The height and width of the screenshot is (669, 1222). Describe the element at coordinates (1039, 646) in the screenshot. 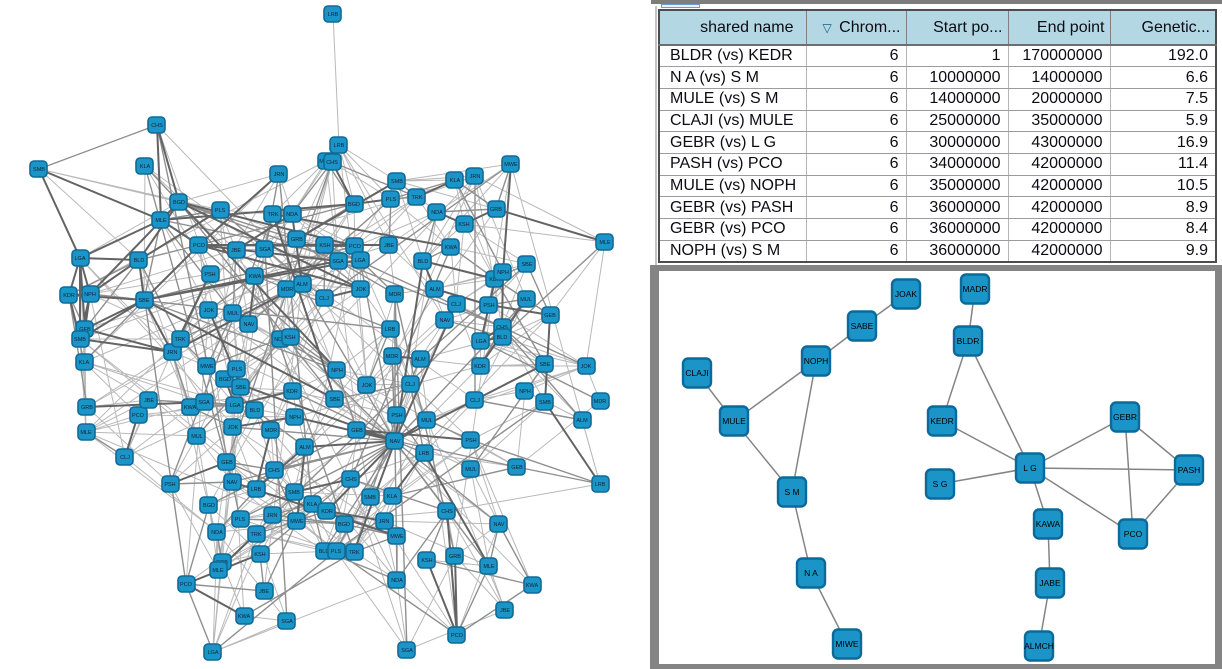

I see `svg-text: ALMCH` at that location.